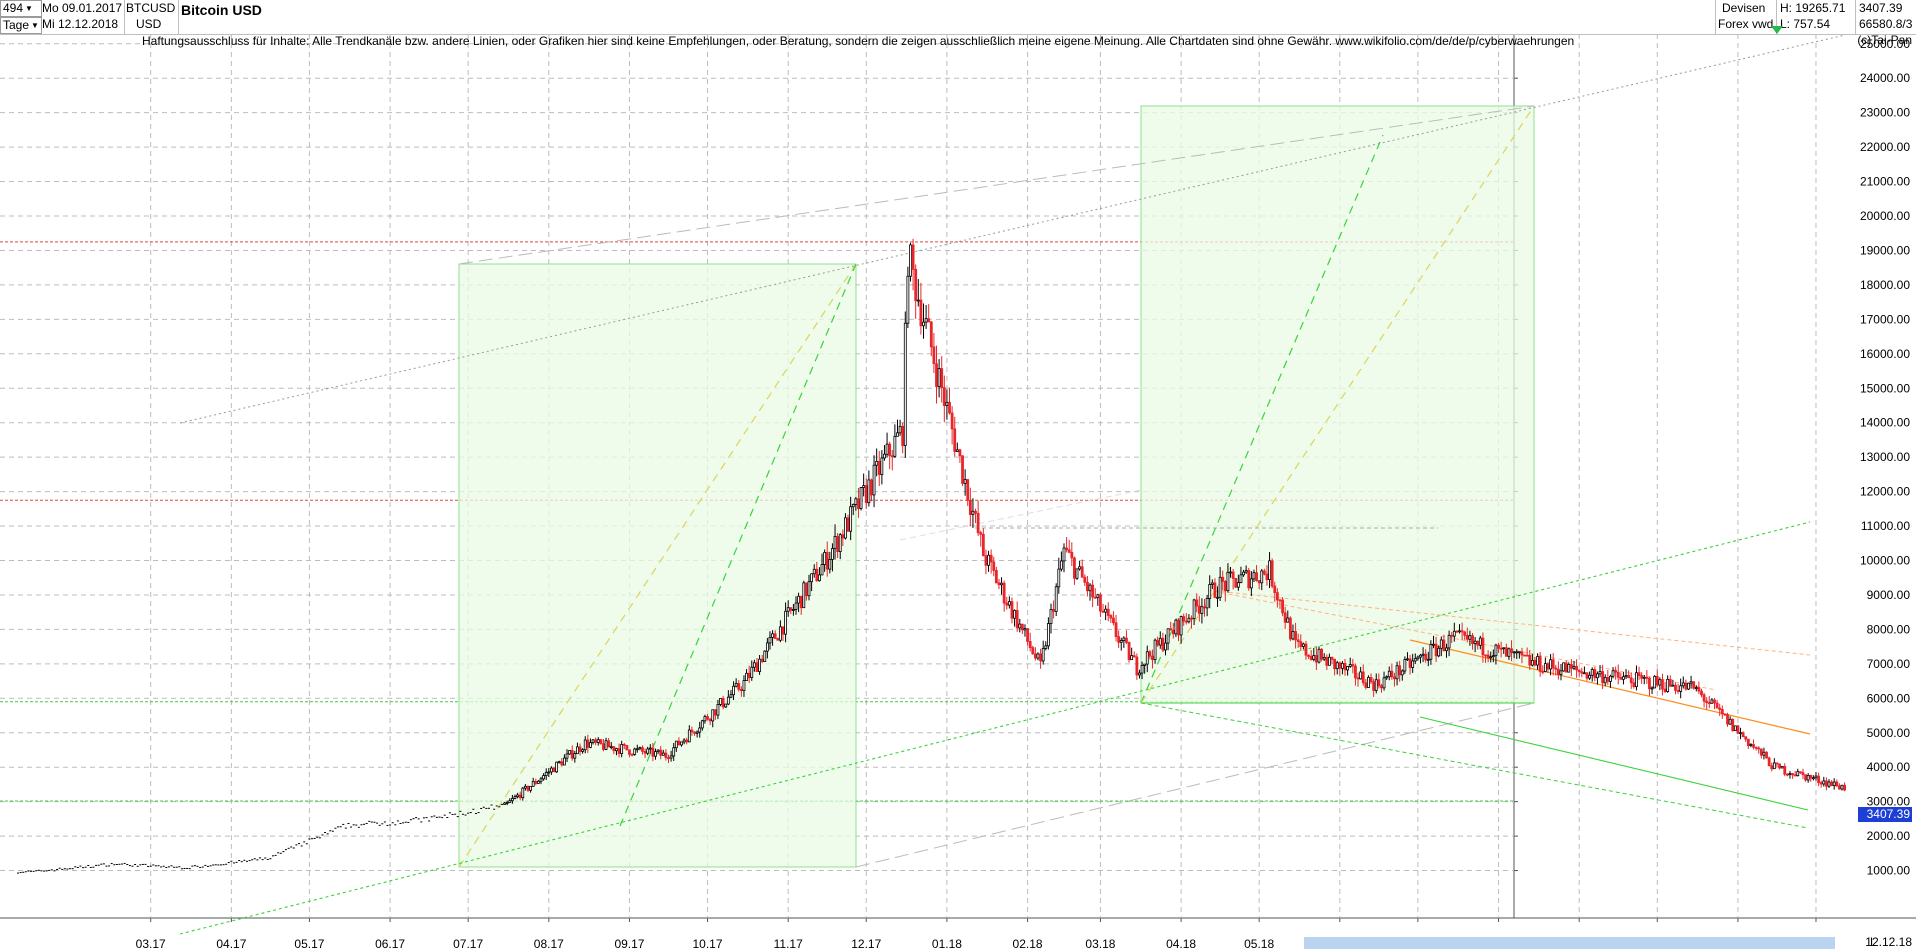 The width and height of the screenshot is (1916, 952). What do you see at coordinates (1873, 942) in the screenshot?
I see `log-scale-toggle: L` at bounding box center [1873, 942].